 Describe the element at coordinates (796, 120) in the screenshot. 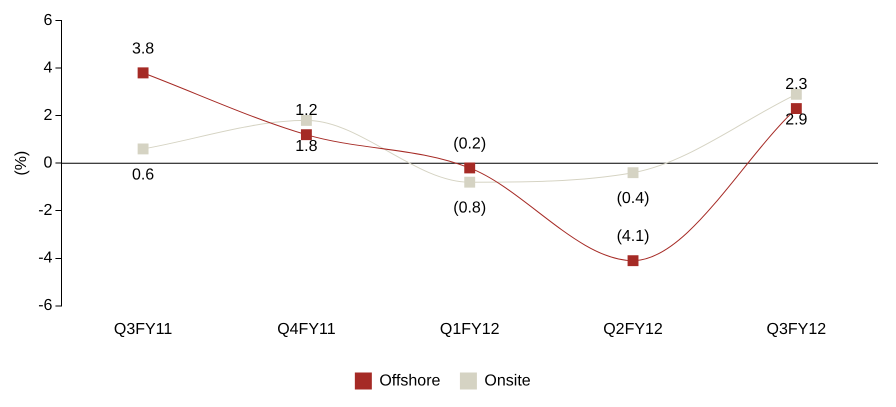

I see `data-label: 2.9` at that location.